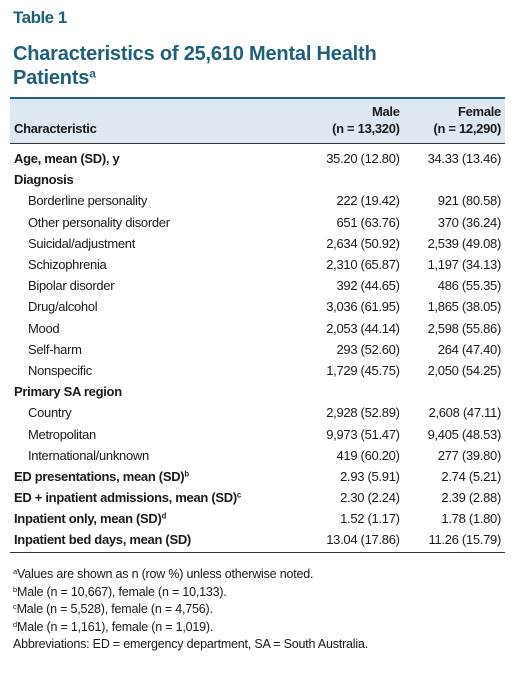 This screenshot has width=515, height=678. Describe the element at coordinates (363, 243) in the screenshot. I see `cell: 2,634 (50.92)` at that location.